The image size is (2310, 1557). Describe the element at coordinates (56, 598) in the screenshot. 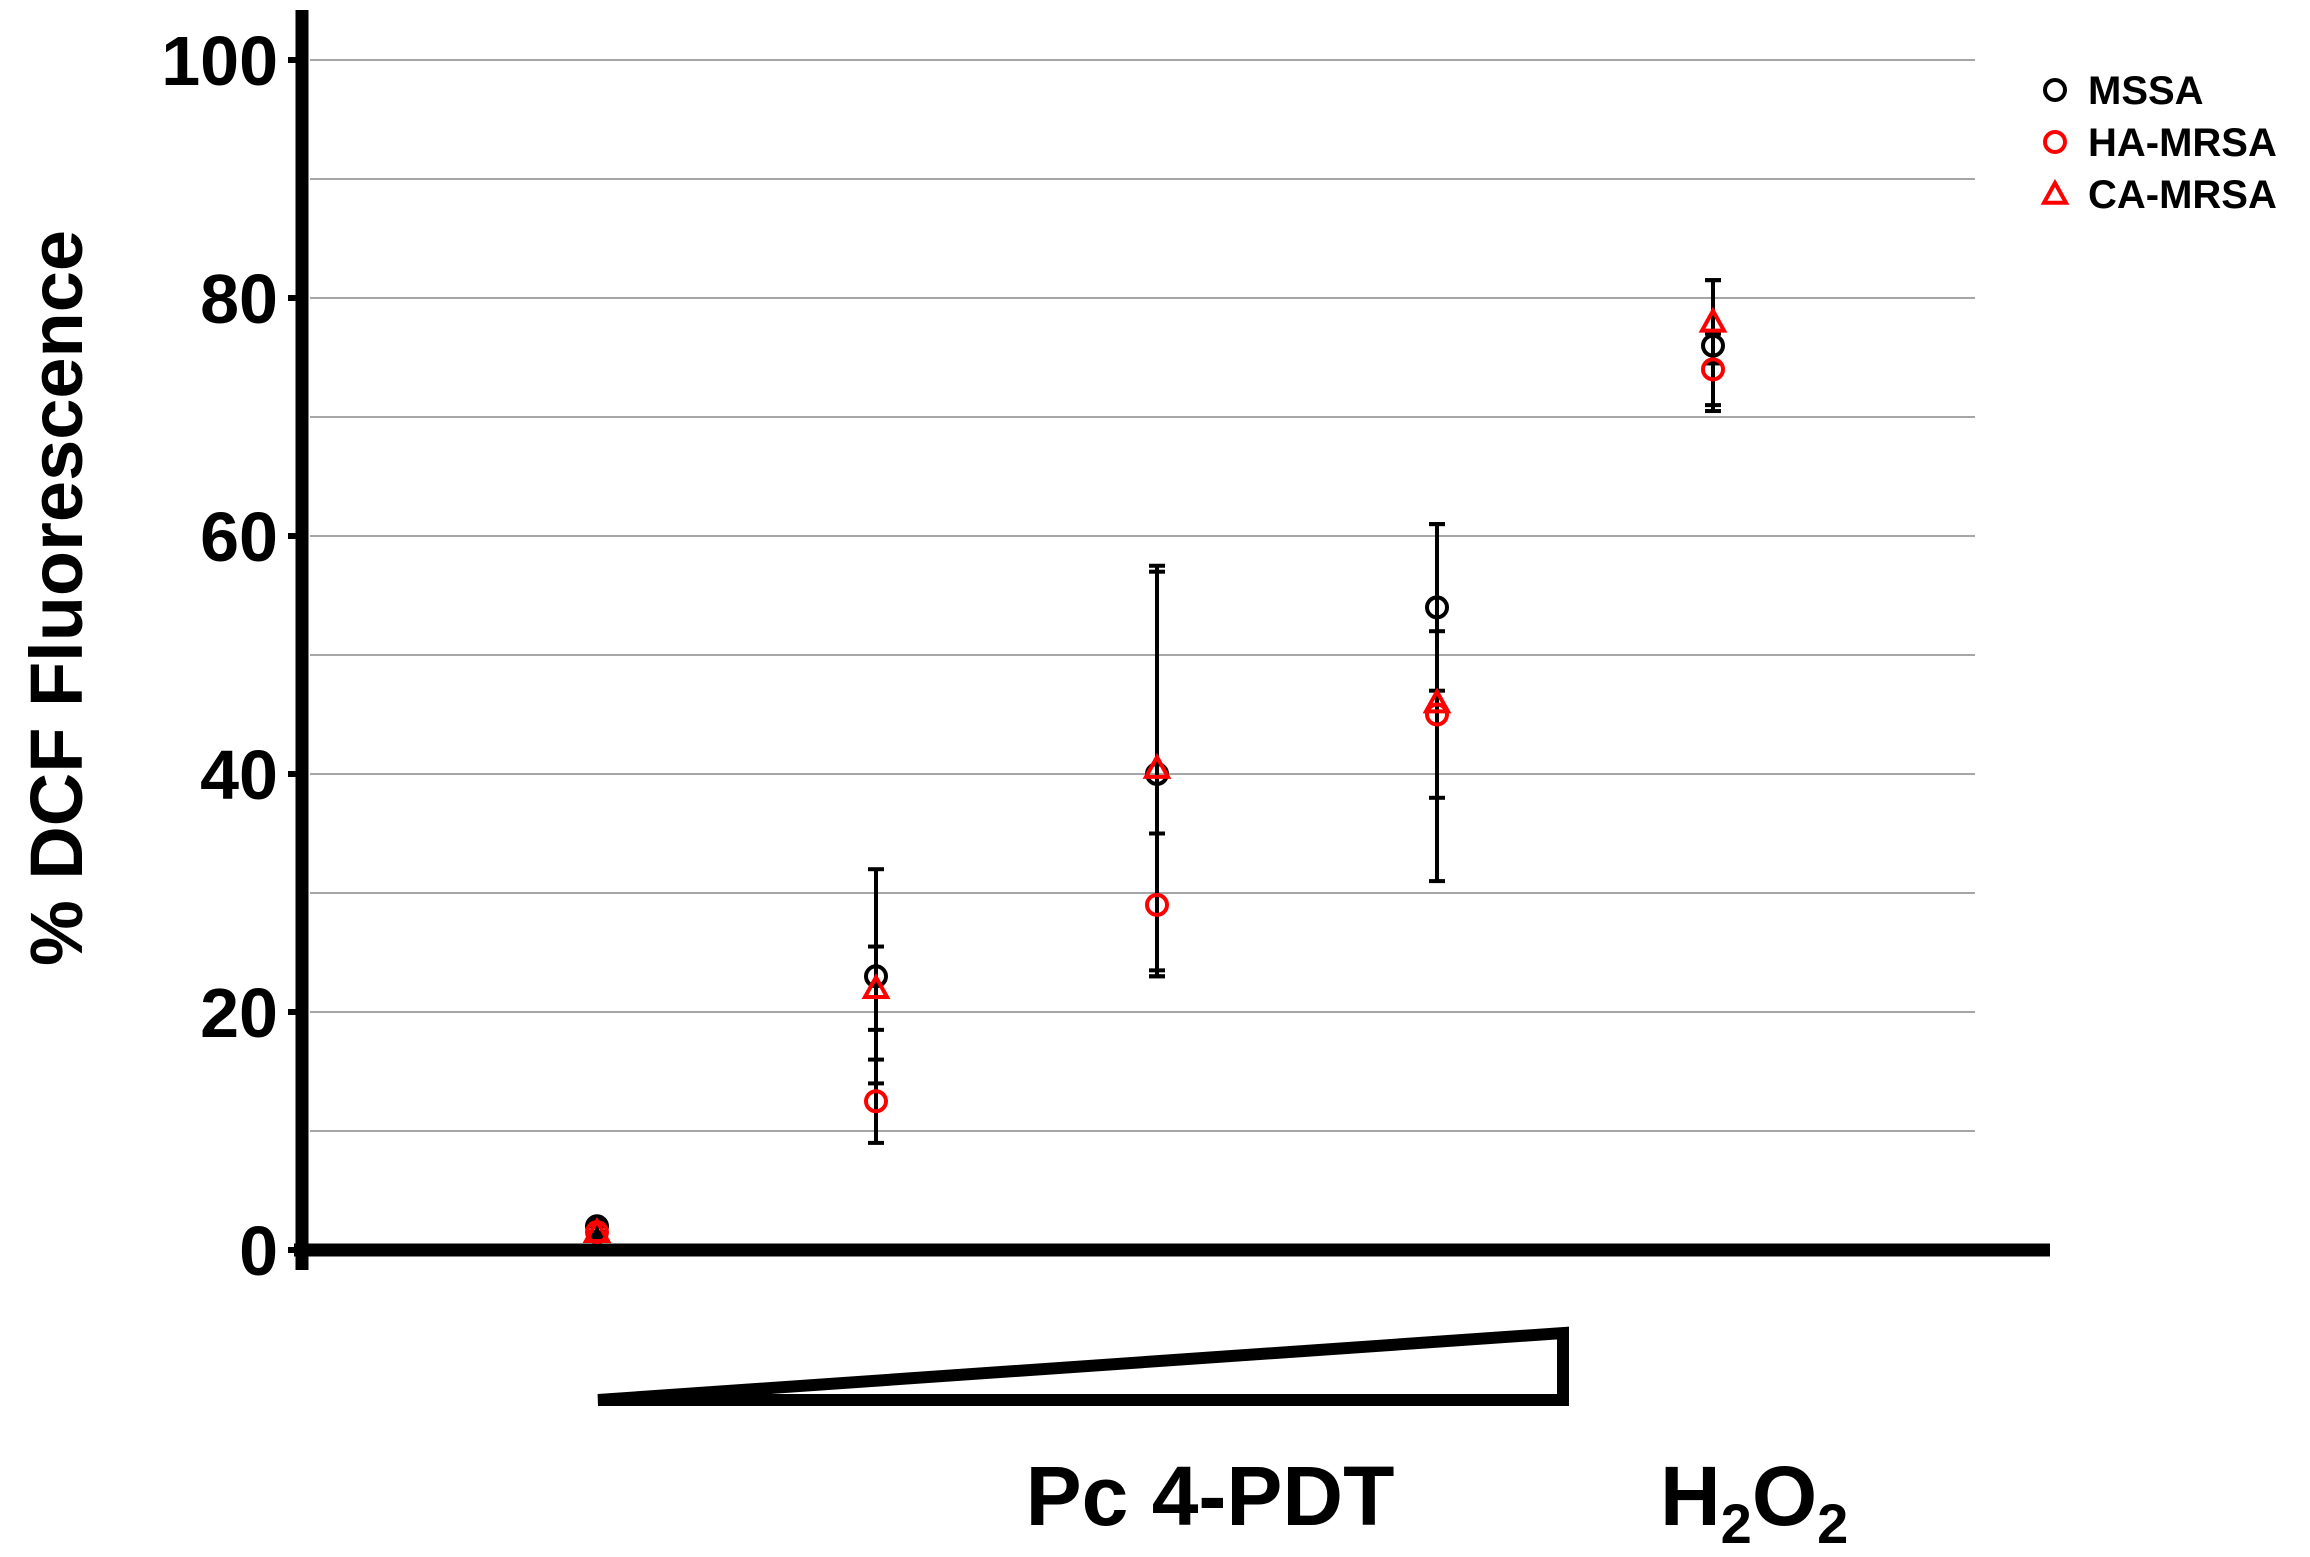

I see `y-axis-label: % DCF Fluorescence` at that location.